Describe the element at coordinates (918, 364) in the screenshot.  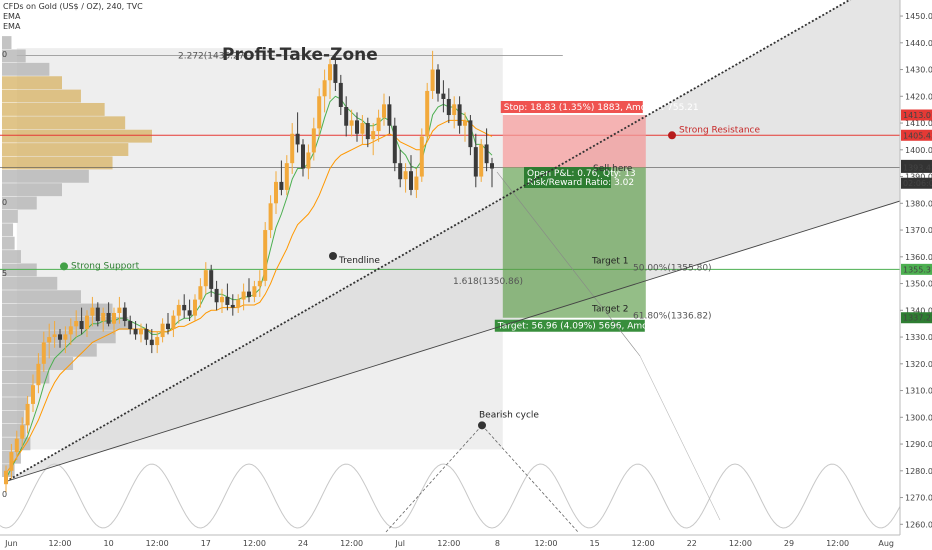
I see `y-tick-label: 1320.00` at that location.